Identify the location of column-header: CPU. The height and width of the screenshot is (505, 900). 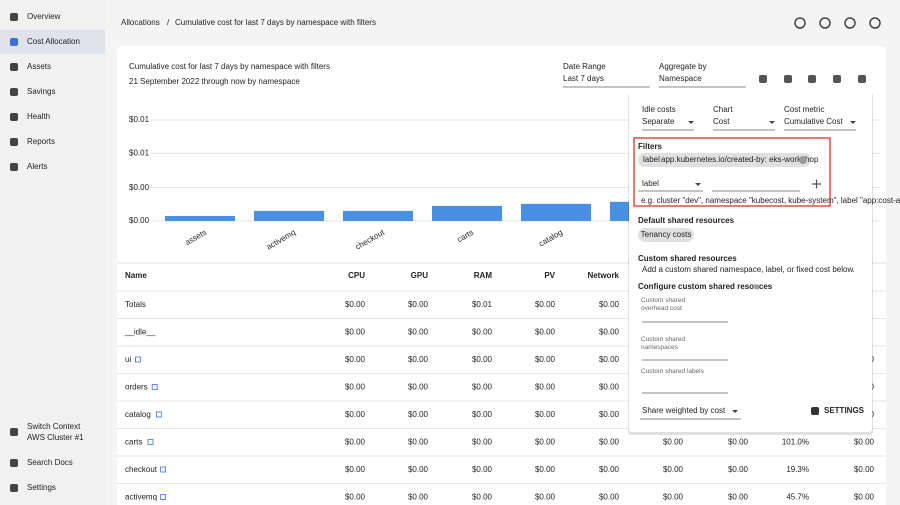
(356, 275).